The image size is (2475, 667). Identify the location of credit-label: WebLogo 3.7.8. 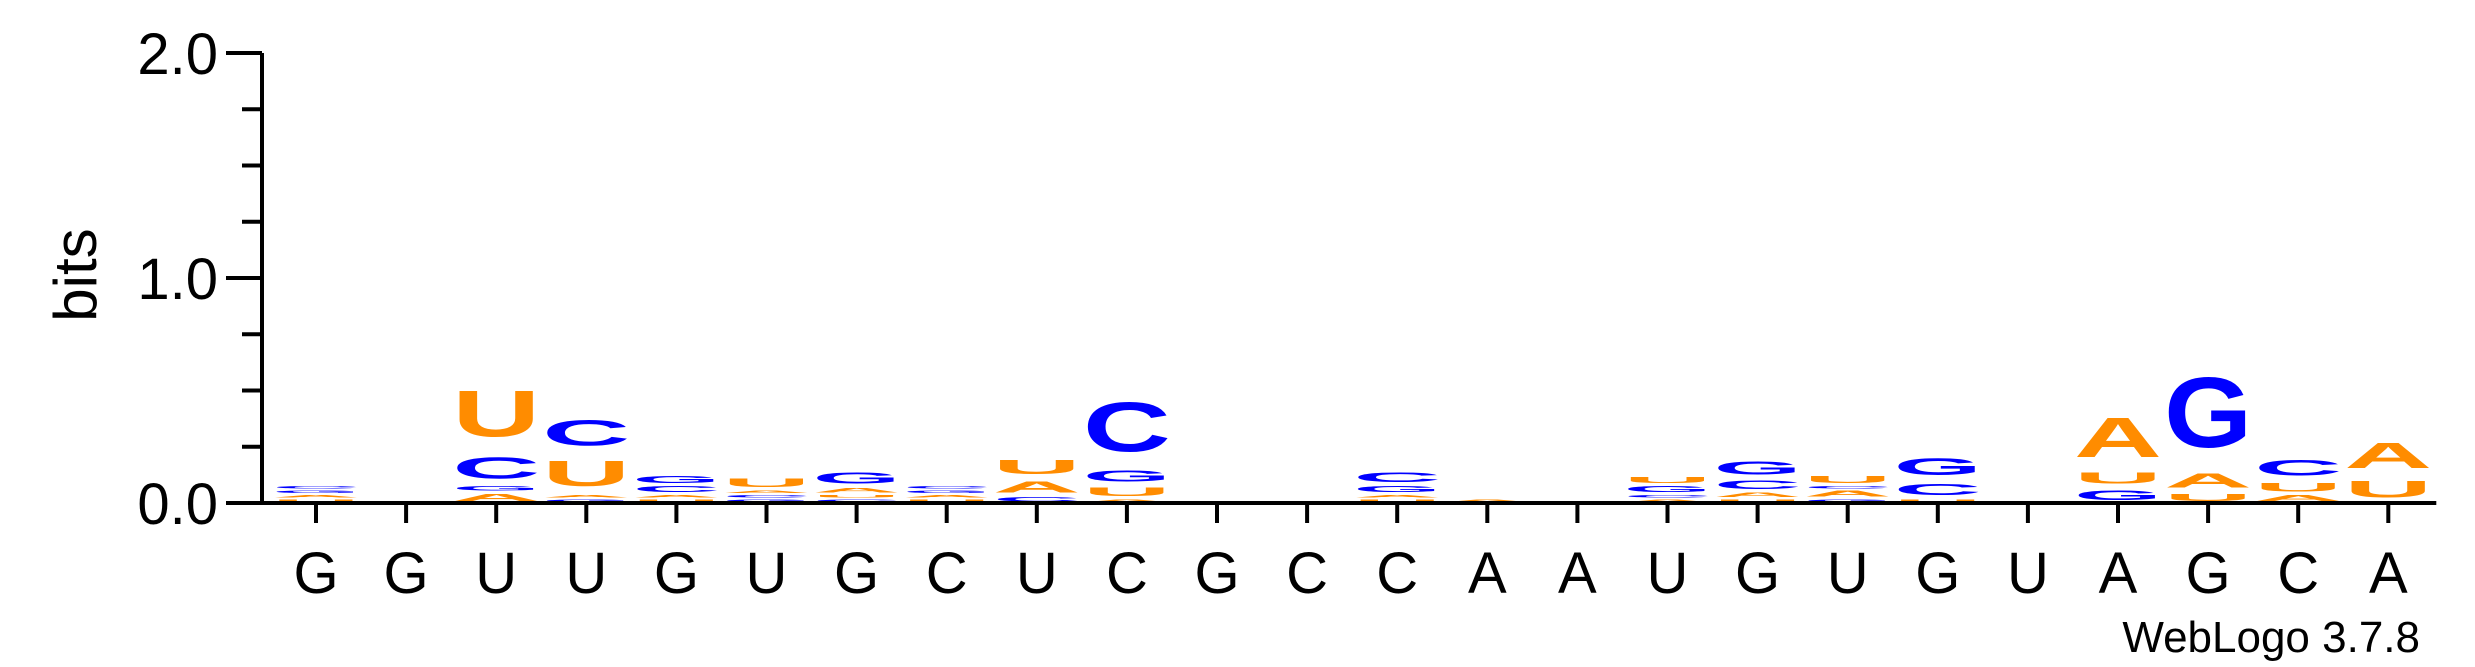
(2271, 637).